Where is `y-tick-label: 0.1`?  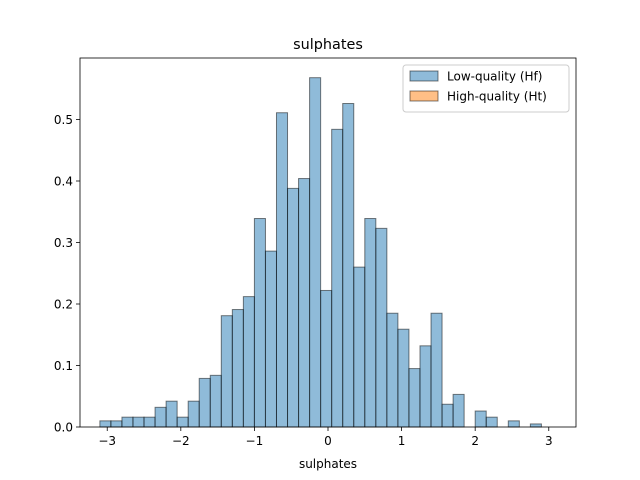
y-tick-label: 0.1 is located at coordinates (63, 366).